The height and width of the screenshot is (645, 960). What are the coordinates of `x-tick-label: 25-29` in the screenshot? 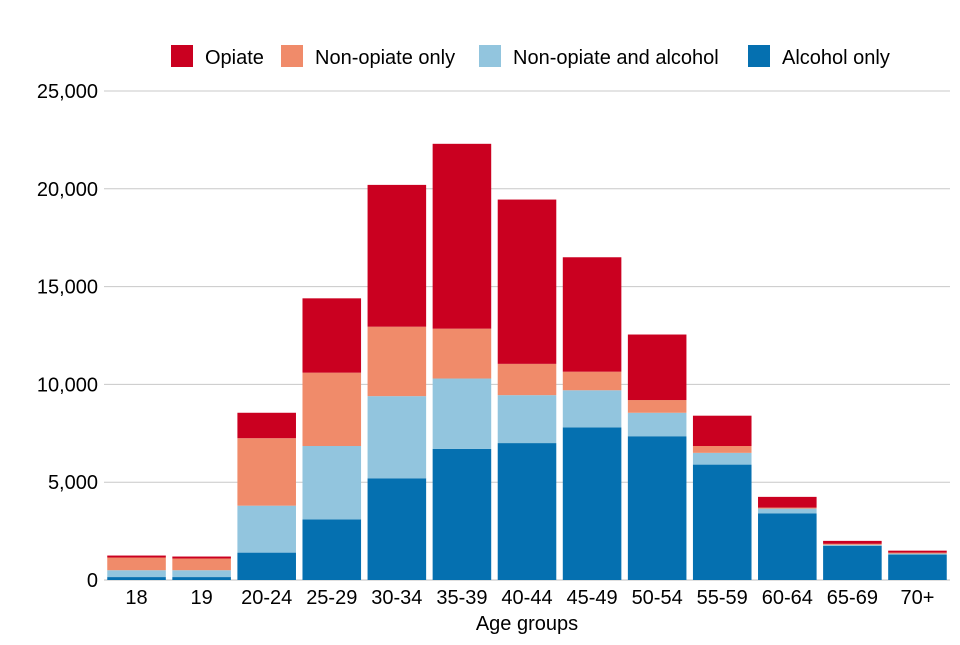 It's located at (331, 598).